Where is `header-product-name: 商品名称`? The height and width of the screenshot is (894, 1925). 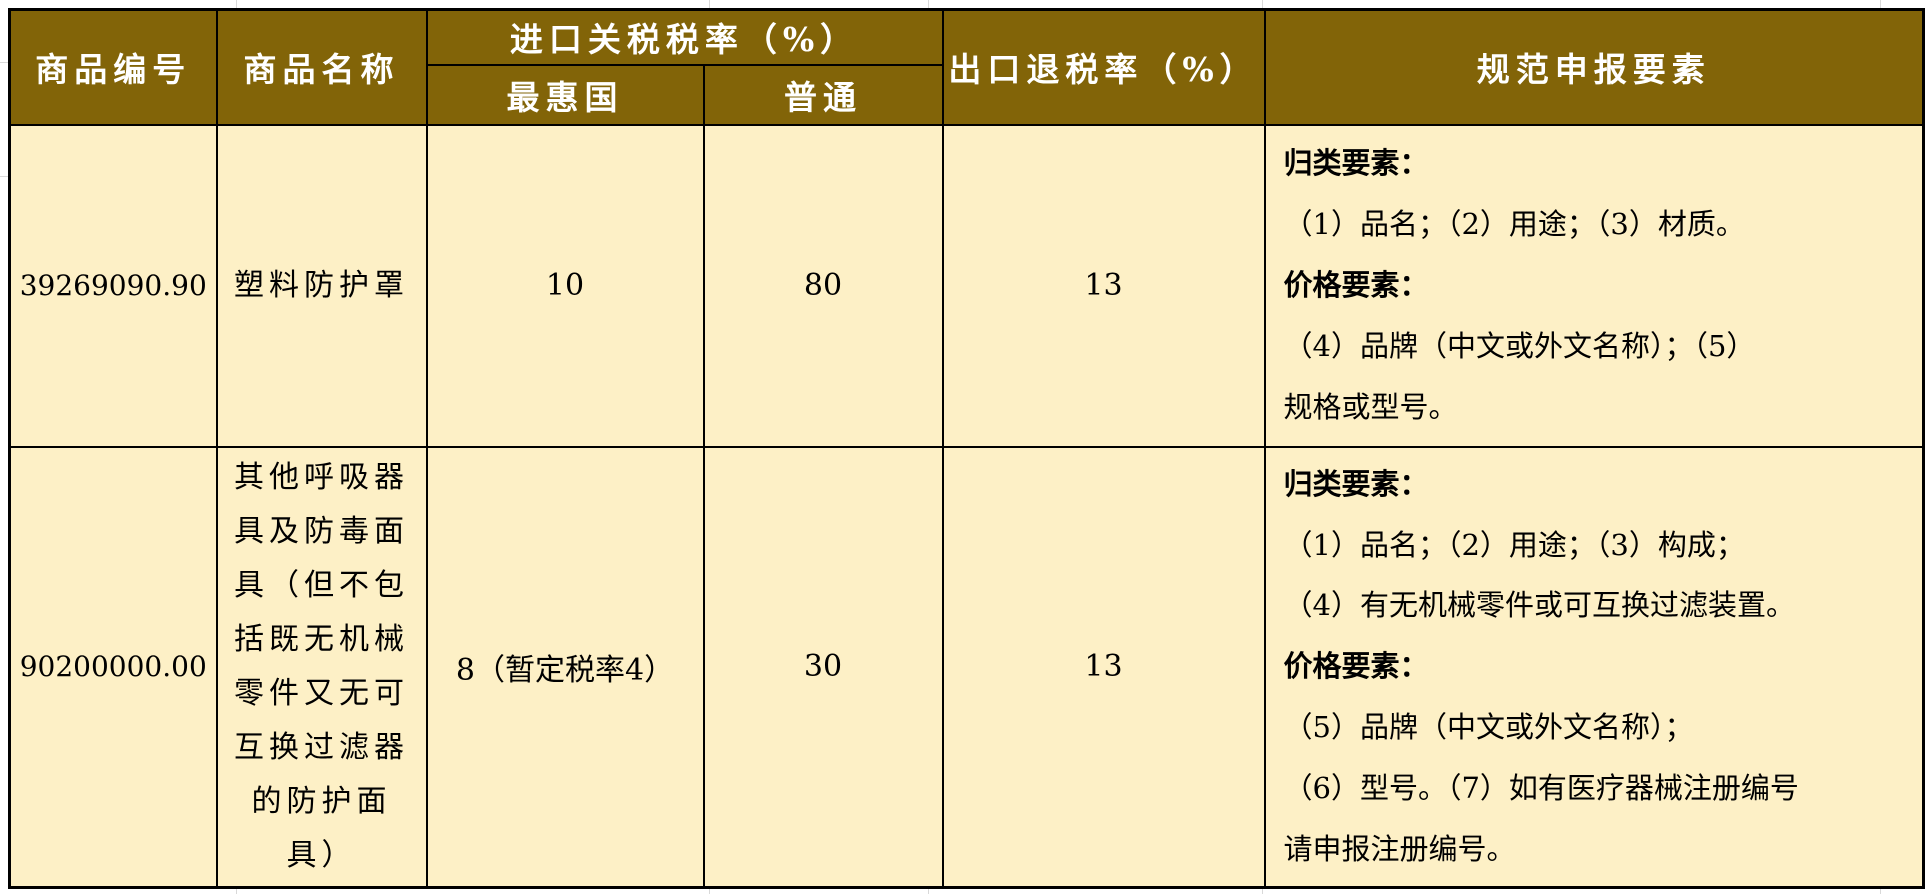 header-product-name: 商品名称 is located at coordinates (321, 67).